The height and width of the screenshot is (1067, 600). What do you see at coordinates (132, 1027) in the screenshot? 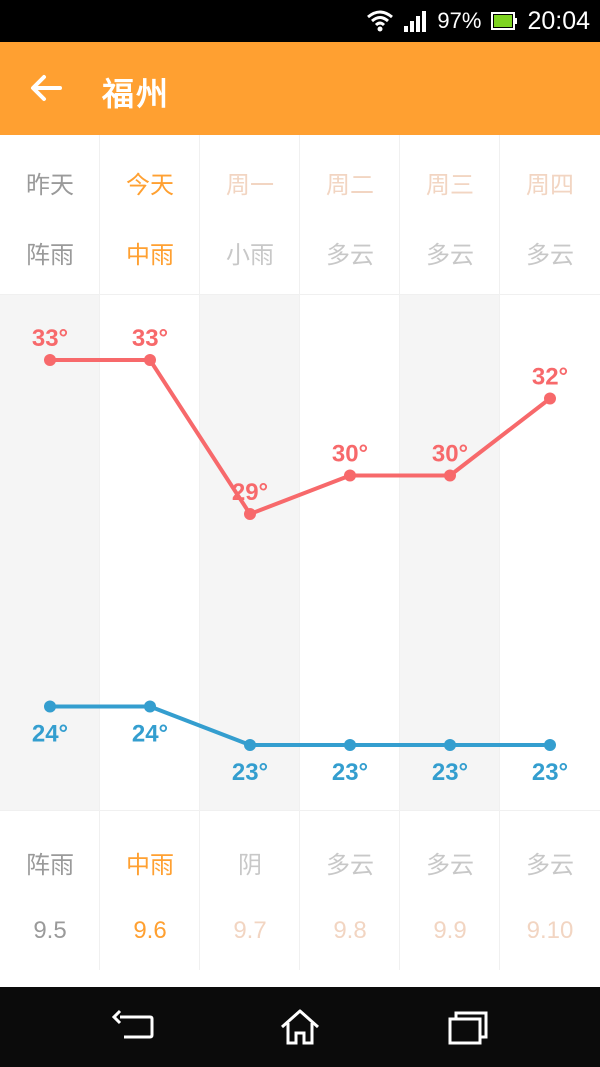
I see `back-icon` at bounding box center [132, 1027].